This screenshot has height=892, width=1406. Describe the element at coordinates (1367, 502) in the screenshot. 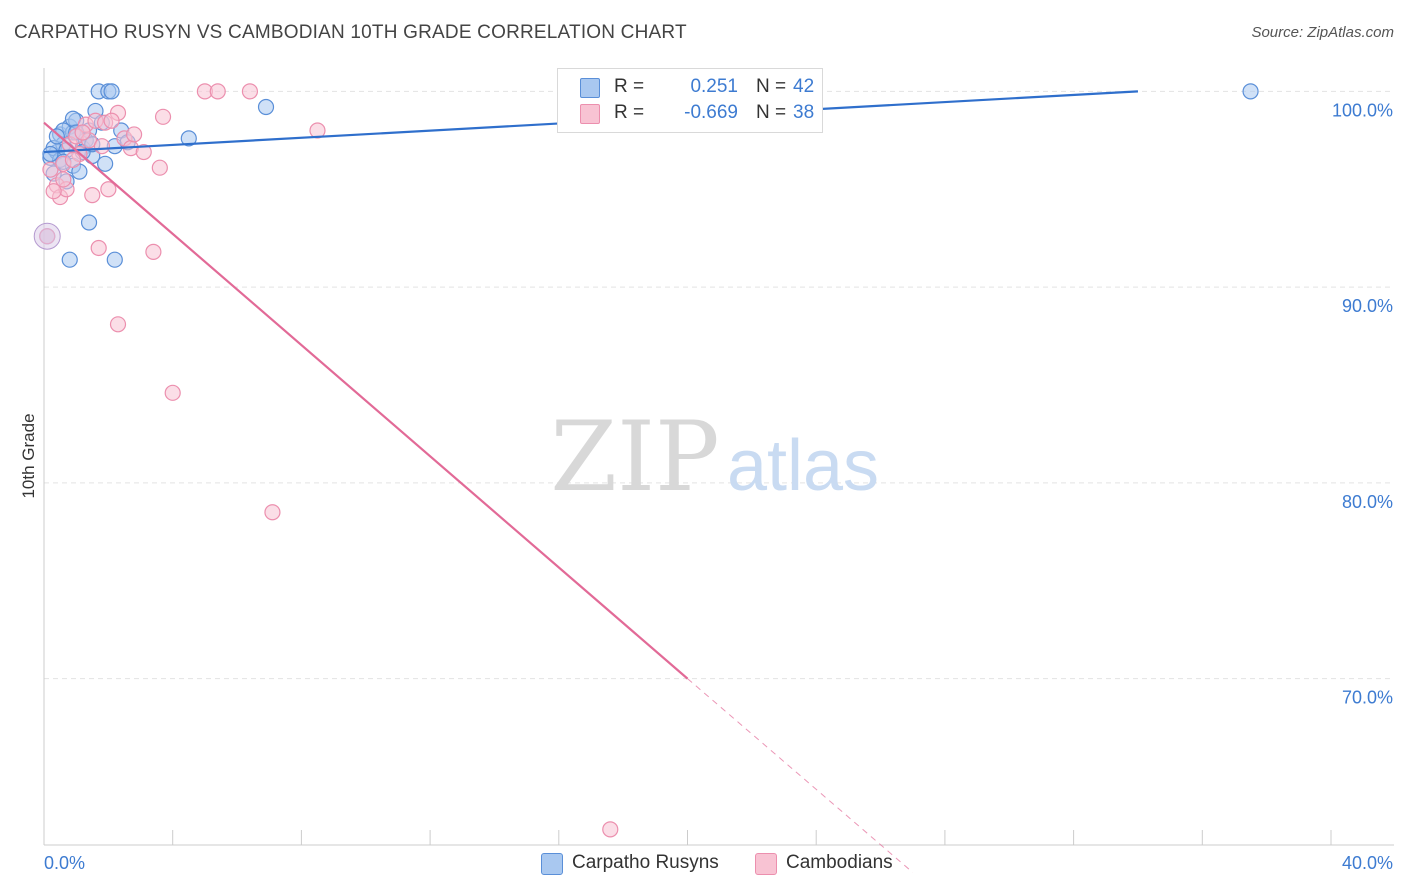

I see `y-tick-label: 80.0%` at that location.